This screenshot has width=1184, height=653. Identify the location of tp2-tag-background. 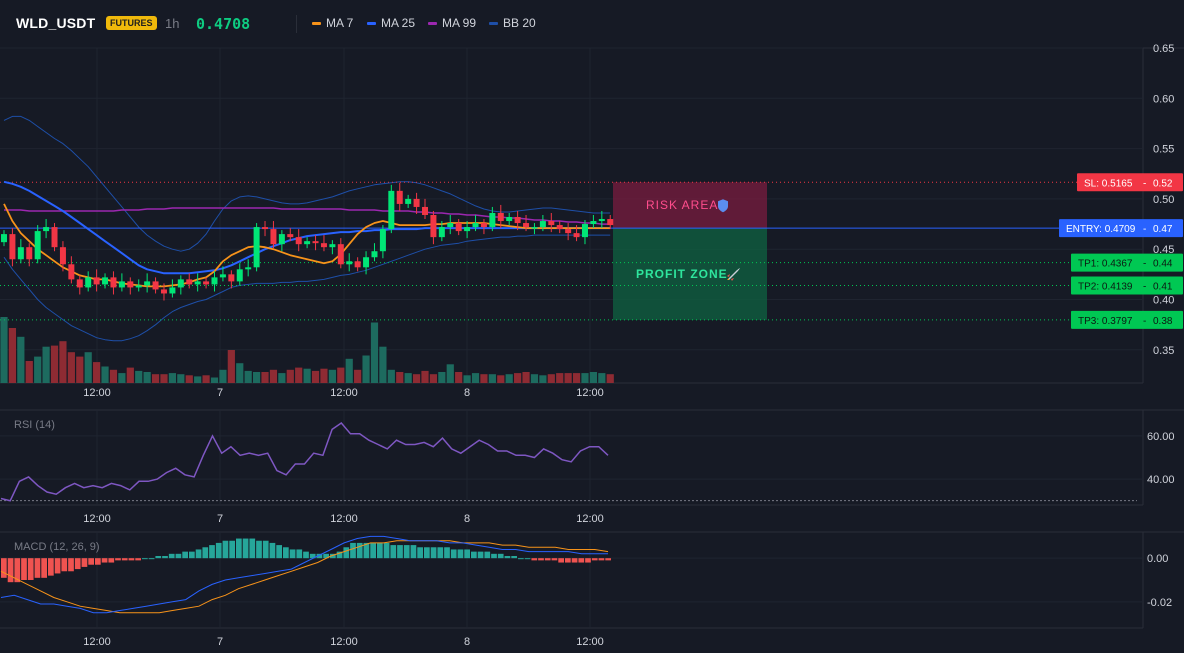
(1127, 285).